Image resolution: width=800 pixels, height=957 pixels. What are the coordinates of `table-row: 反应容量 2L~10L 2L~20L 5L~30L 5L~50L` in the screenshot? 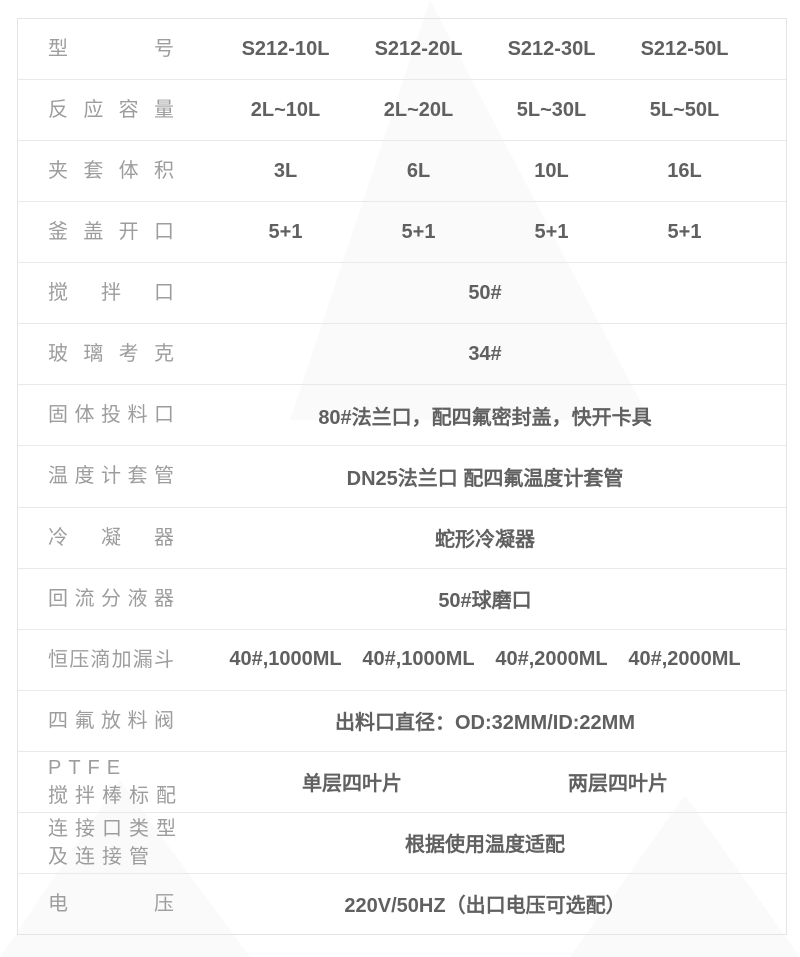 It's located at (402, 111).